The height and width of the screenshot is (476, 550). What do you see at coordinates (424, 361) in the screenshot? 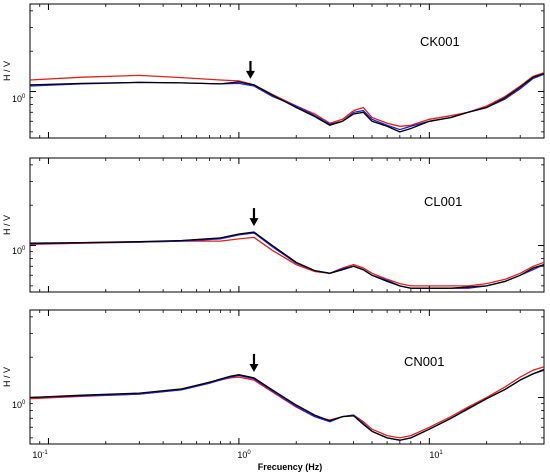
I see `panel-title: CN001` at bounding box center [424, 361].